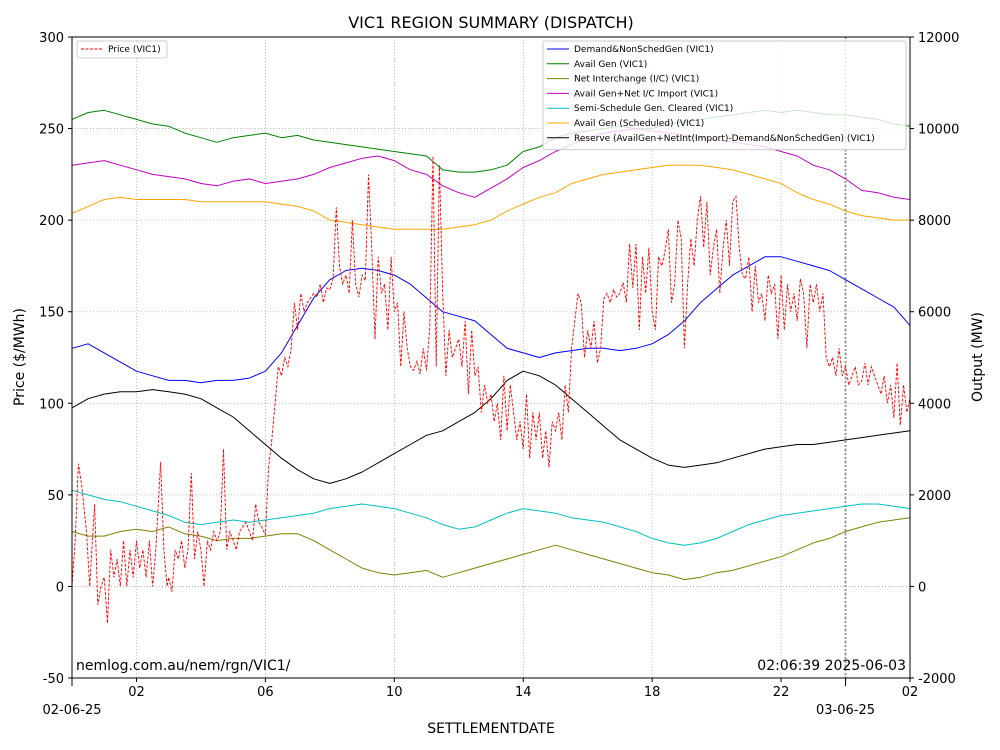 Image resolution: width=1000 pixels, height=750 pixels. I want to click on chart-title: VIC1 REGION SUMMARY (DISPATCH), so click(491, 22).